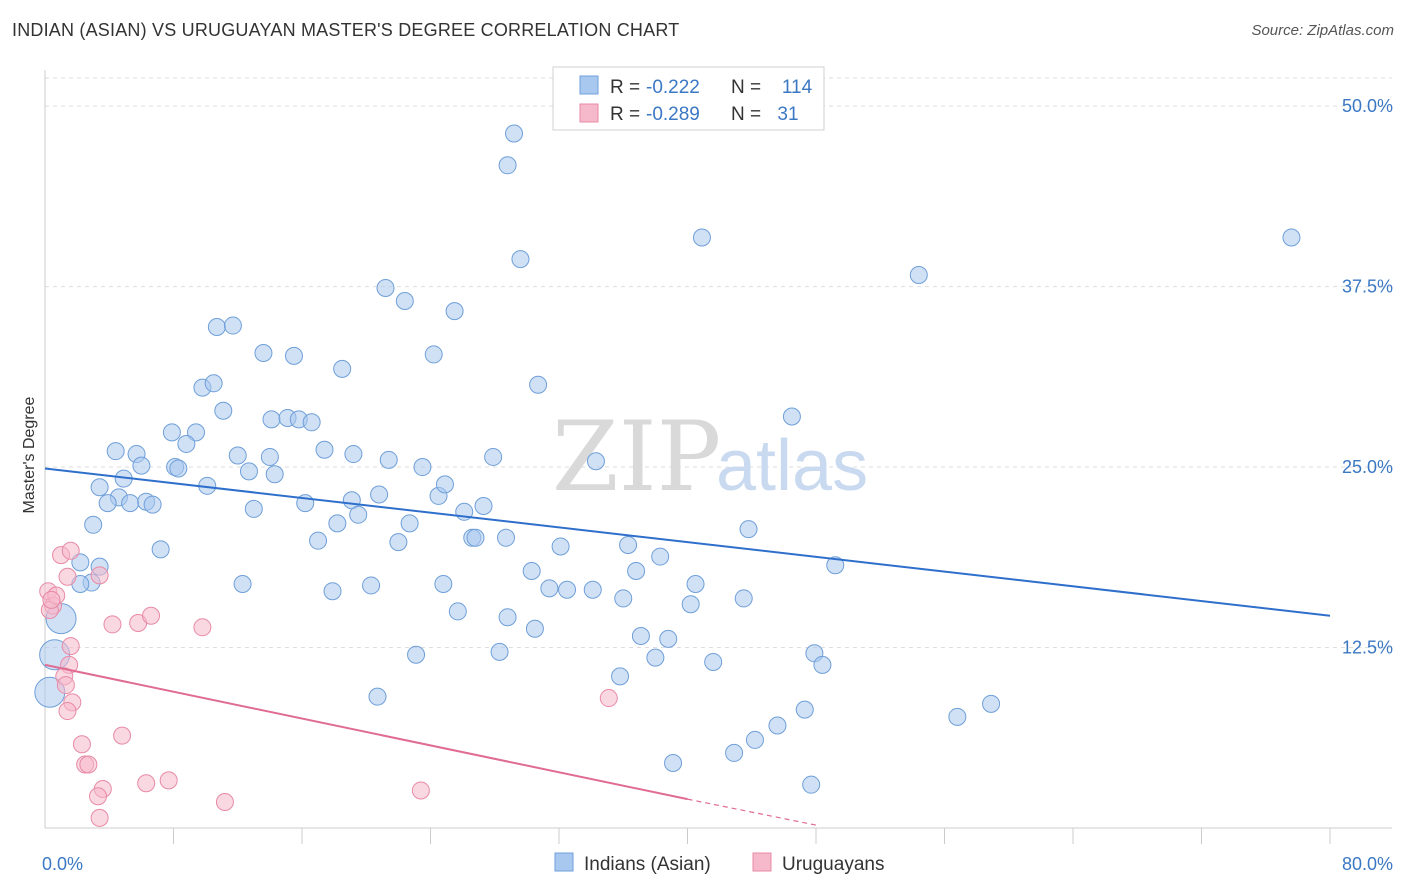  I want to click on uruguayans-trend-line, so click(366, 732).